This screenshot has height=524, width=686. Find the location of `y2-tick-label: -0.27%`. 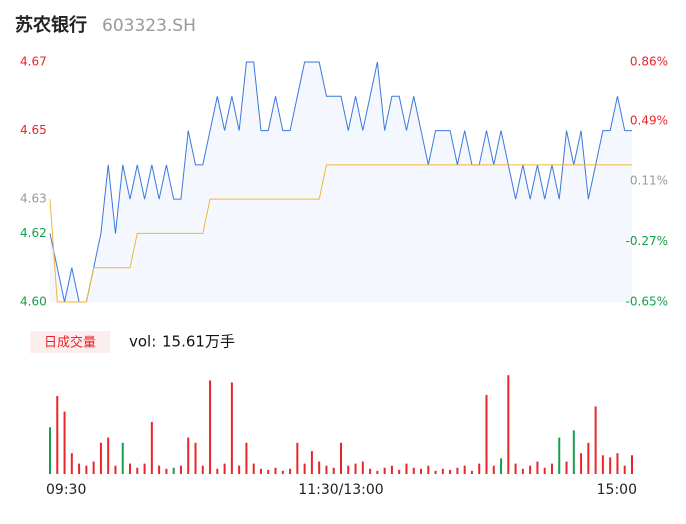

y2-tick-label: -0.27% is located at coordinates (647, 241).